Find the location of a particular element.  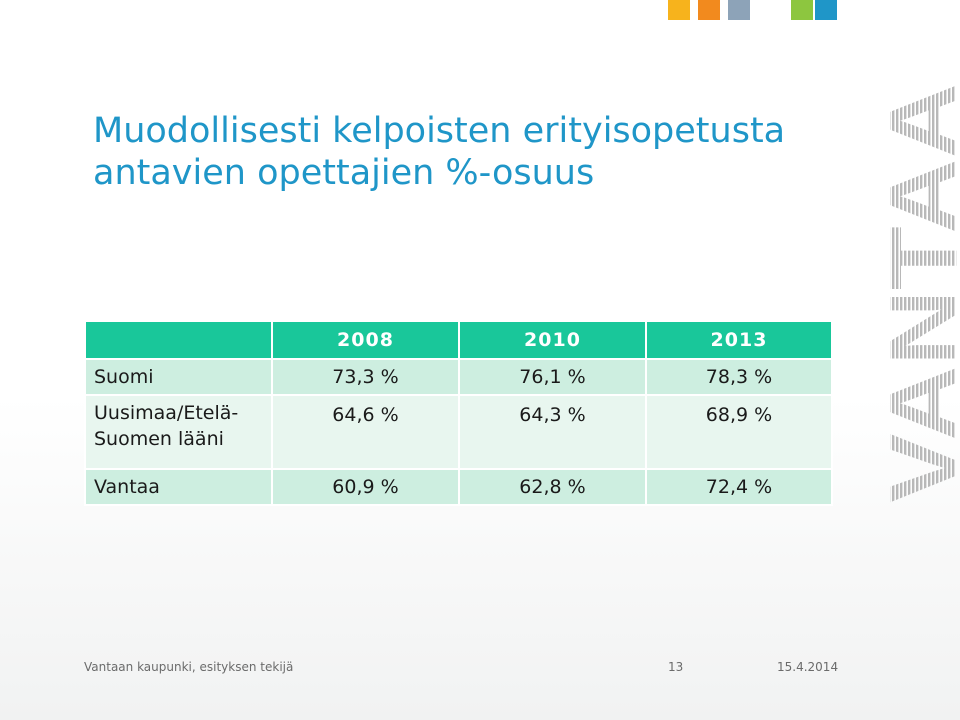

table-row: Suomi 73,3 % 76,1 % 78,3 % is located at coordinates (458, 377).